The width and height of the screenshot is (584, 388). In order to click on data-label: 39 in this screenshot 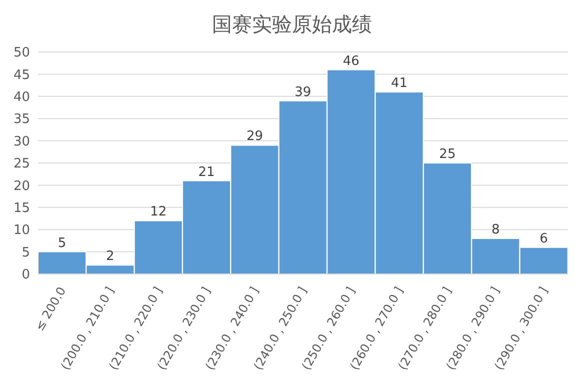, I will do `click(303, 92)`.